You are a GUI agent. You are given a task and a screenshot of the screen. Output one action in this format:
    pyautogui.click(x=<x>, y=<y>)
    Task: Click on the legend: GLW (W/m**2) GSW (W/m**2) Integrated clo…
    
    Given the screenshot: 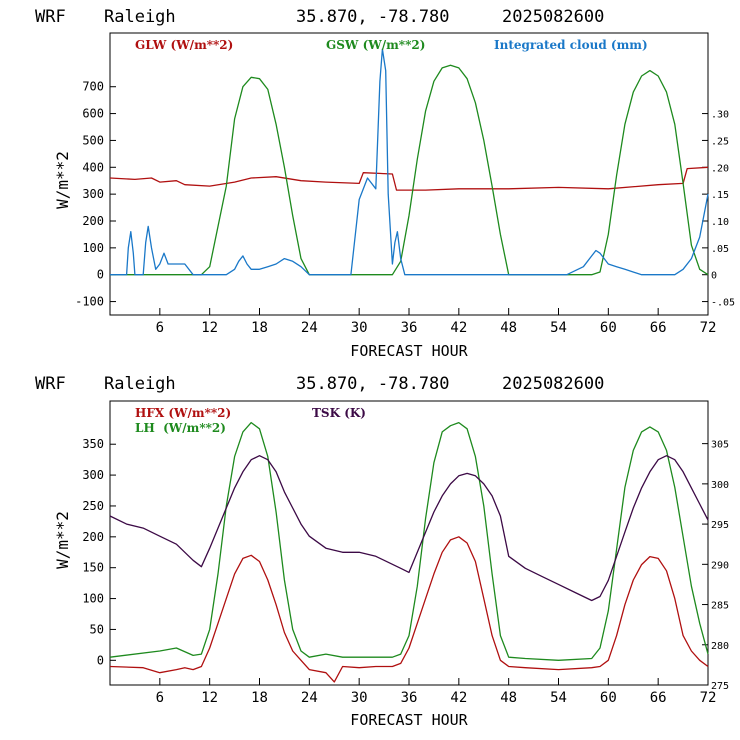 What is the action you would take?
    pyautogui.click(x=391, y=45)
    